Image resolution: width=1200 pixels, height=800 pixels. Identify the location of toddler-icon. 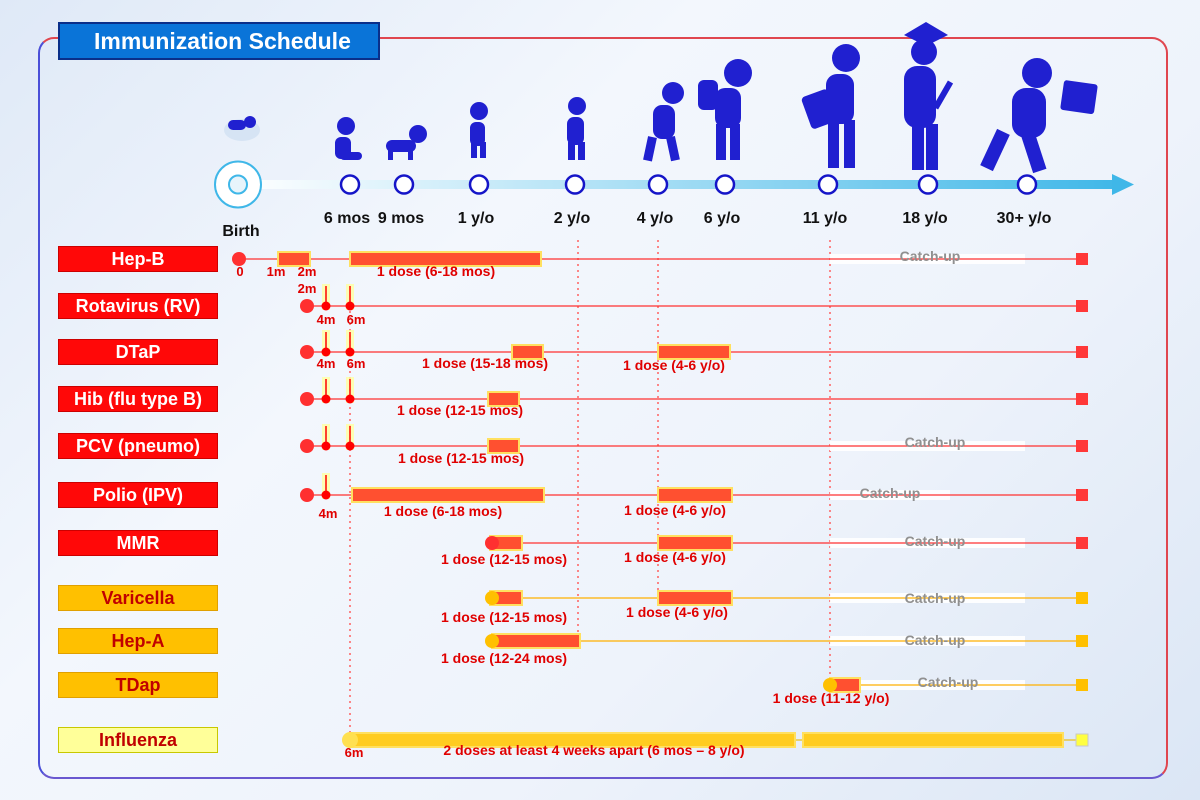
(479, 130).